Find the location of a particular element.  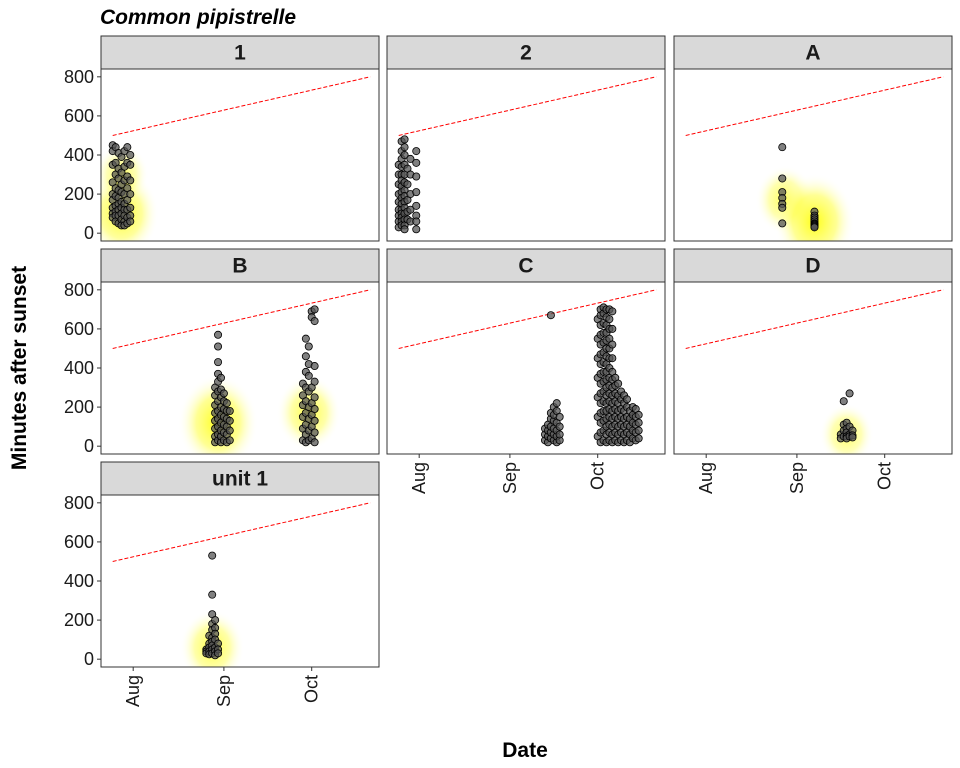

facet-label-d: D is located at coordinates (812, 266).